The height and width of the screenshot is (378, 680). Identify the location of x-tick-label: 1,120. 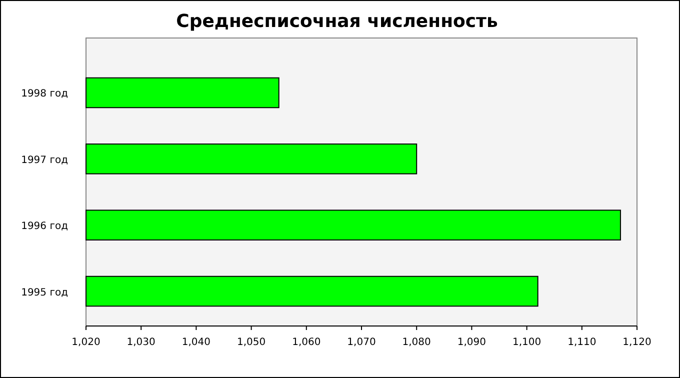
(637, 342).